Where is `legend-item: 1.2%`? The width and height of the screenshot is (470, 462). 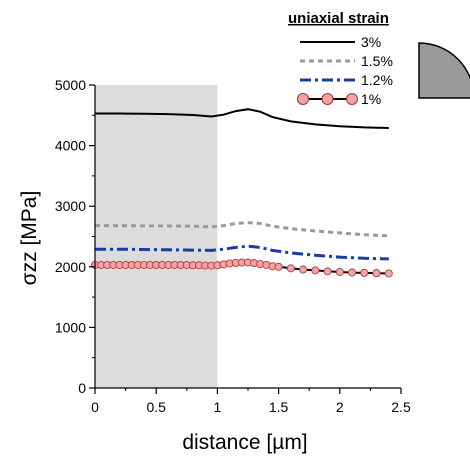 legend-item: 1.2% is located at coordinates (346, 80).